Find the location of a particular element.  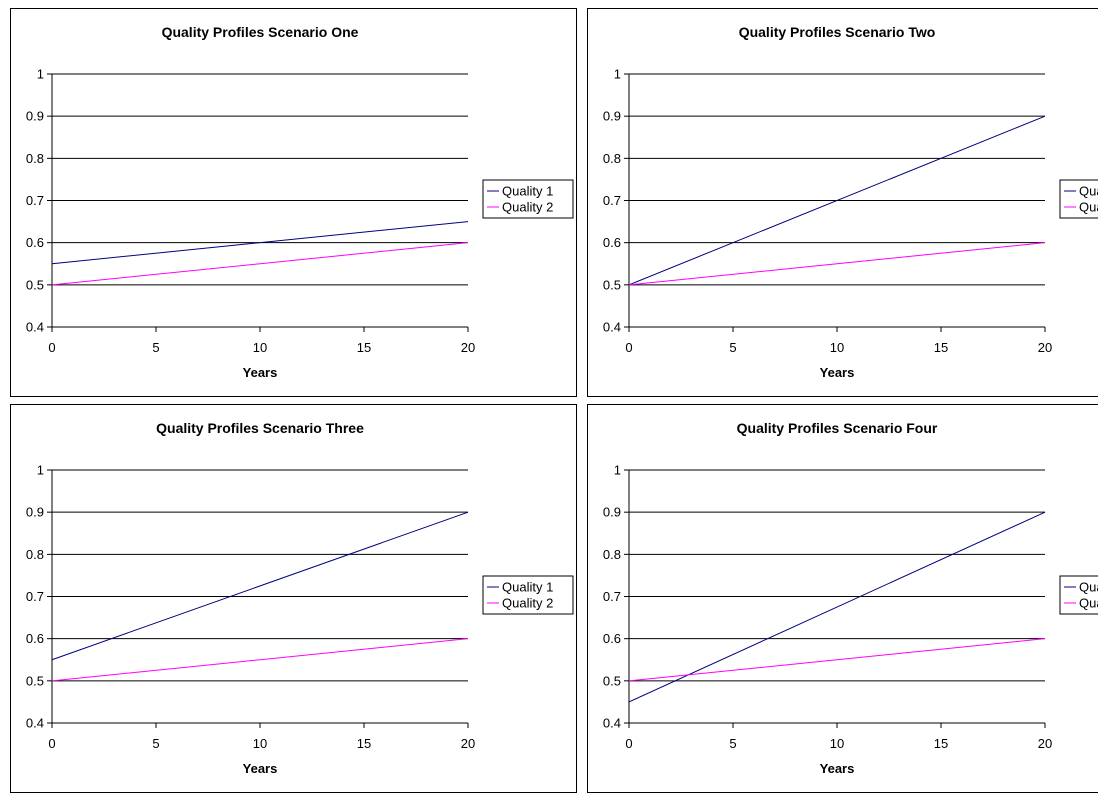

chart-title: Quality Profiles Scenario Four is located at coordinates (837, 428).